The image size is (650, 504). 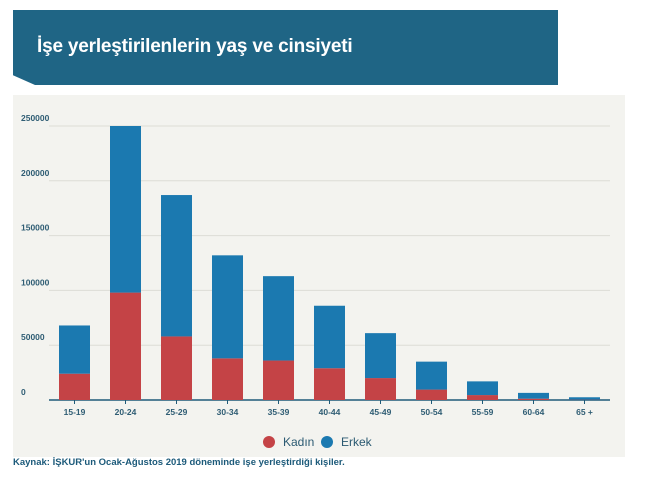 I want to click on legend-item-male: Erkek, so click(x=346, y=442).